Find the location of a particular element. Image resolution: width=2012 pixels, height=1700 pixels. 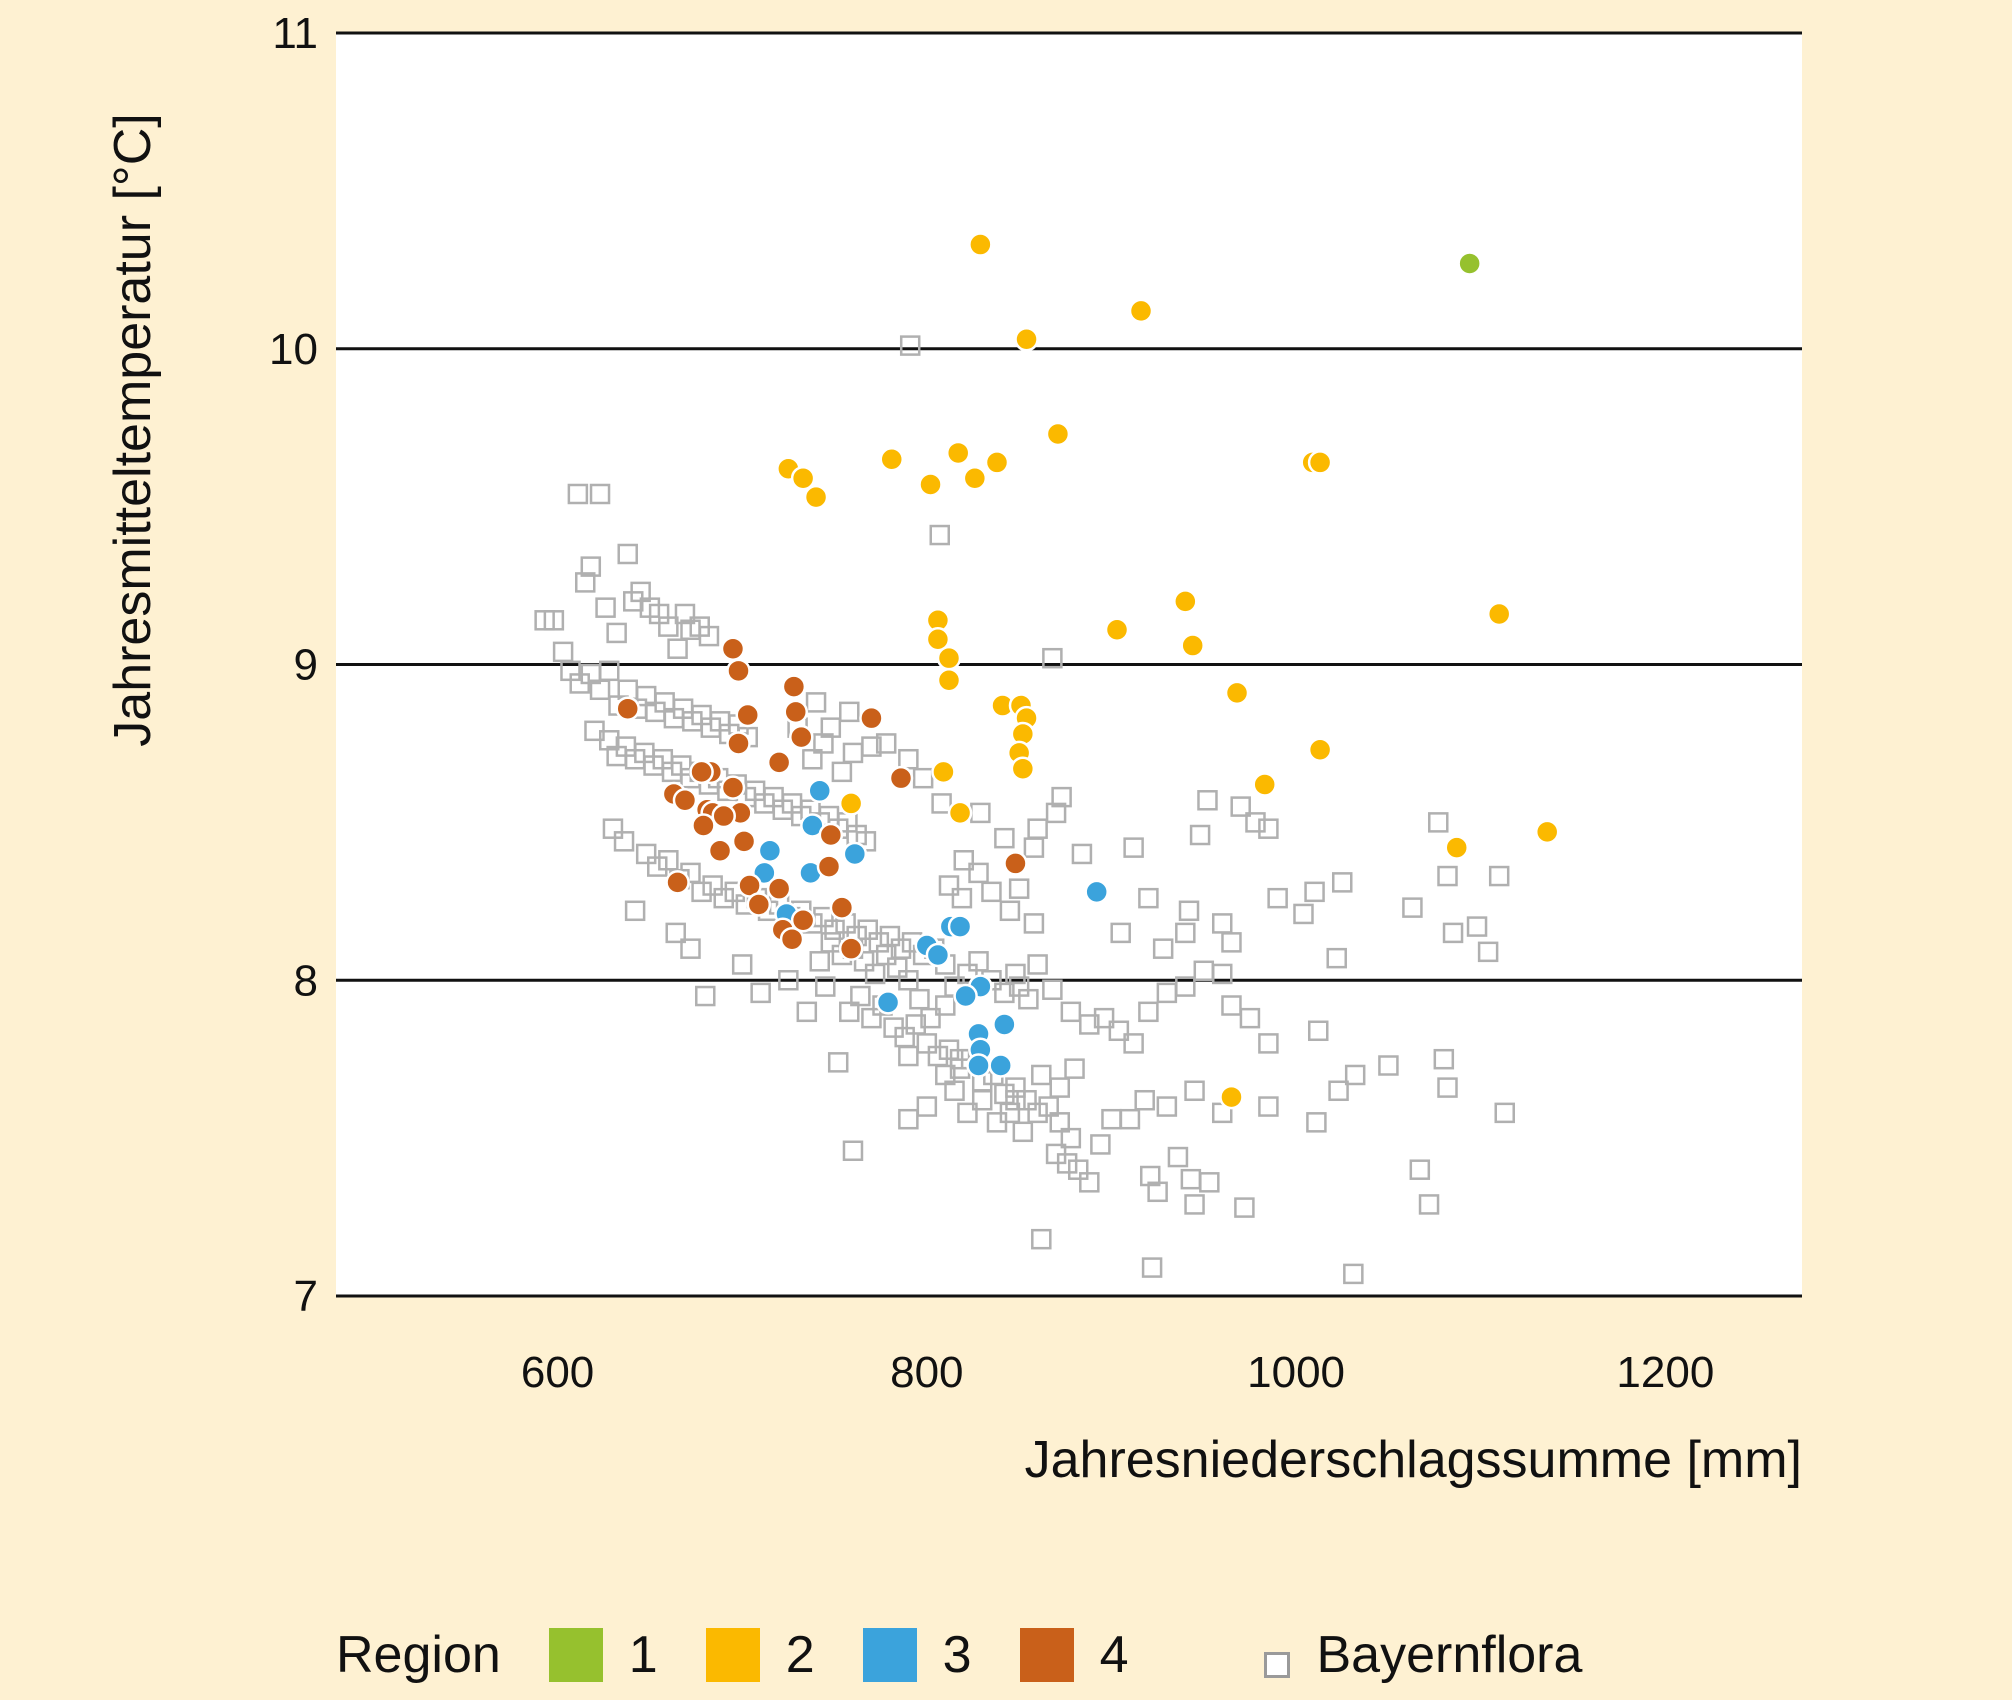

region-1-point is located at coordinates (1469, 263).